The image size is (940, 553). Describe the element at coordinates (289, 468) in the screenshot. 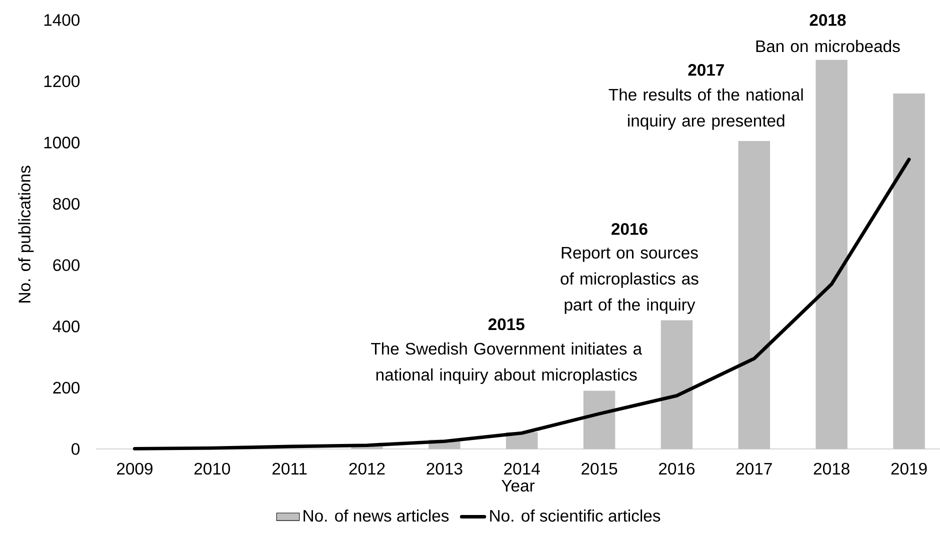

I see `x-tick-label: 2011` at that location.